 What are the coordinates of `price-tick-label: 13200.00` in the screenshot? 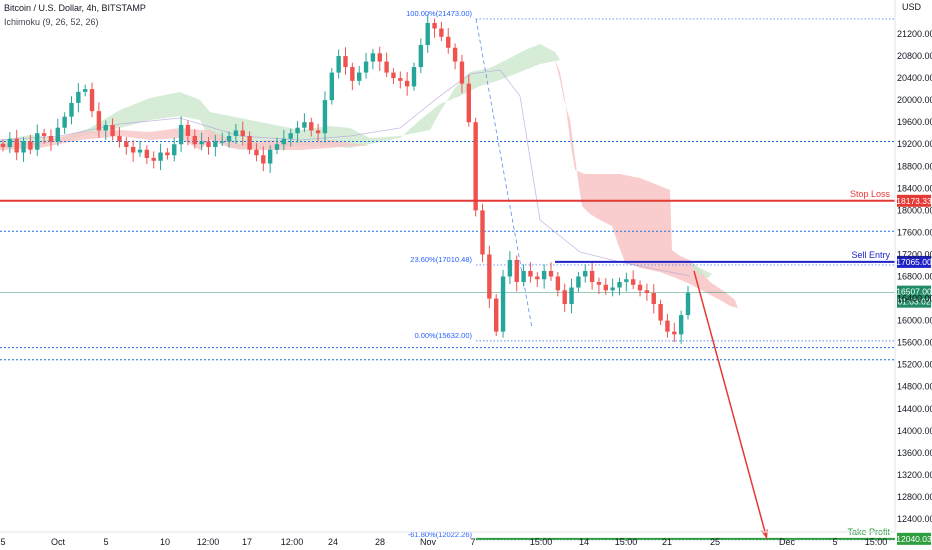 It's located at (914, 475).